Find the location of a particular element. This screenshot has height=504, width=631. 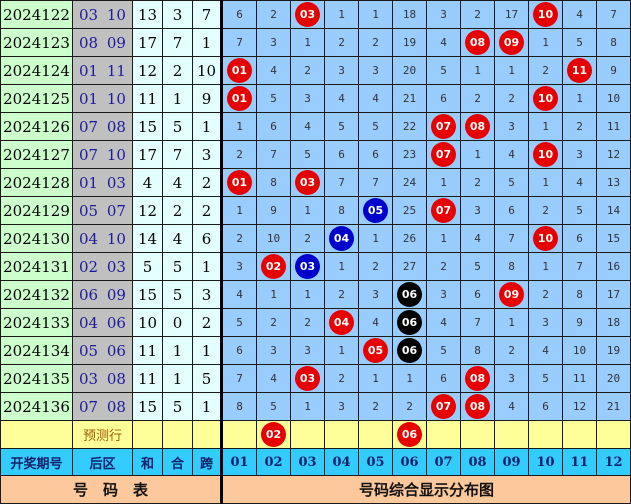

grid-cell: 11 is located at coordinates (579, 70).